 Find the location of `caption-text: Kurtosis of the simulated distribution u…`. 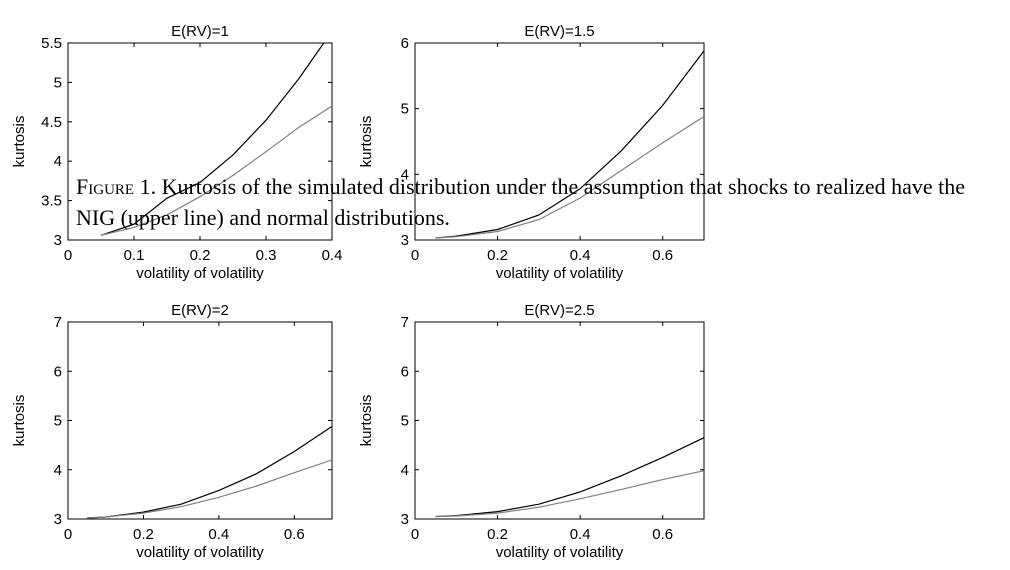

caption-text: Kurtosis of the simulated distribution u… is located at coordinates (521, 202).